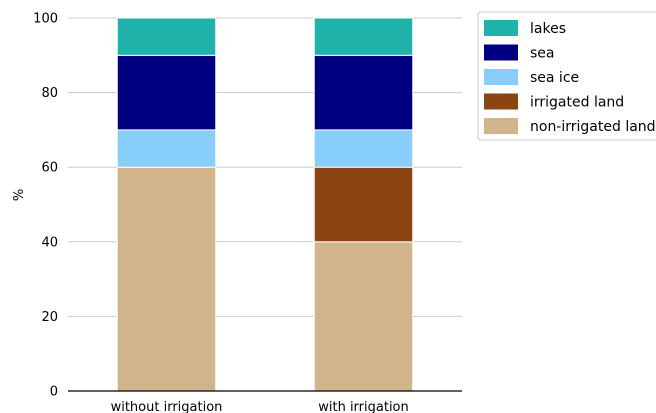 The height and width of the screenshot is (413, 656). What do you see at coordinates (49, 317) in the screenshot?
I see `y-tick-label-1: 20` at bounding box center [49, 317].